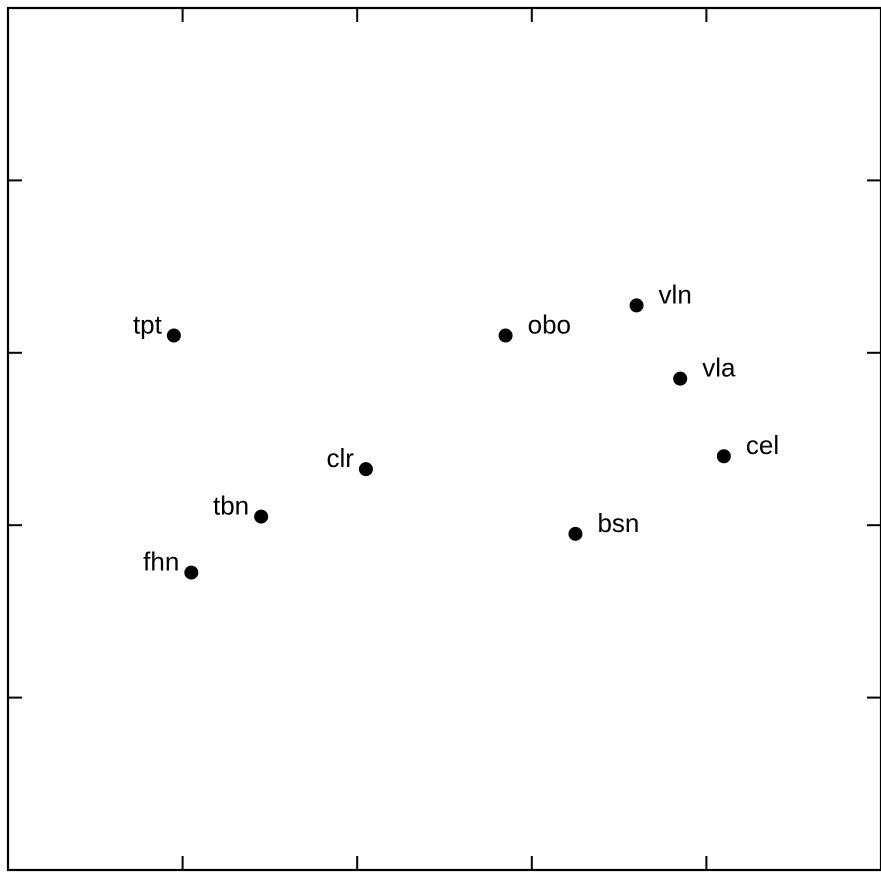 Image resolution: width=881 pixels, height=876 pixels. Describe the element at coordinates (675, 294) in the screenshot. I see `label-vln: vln` at that location.